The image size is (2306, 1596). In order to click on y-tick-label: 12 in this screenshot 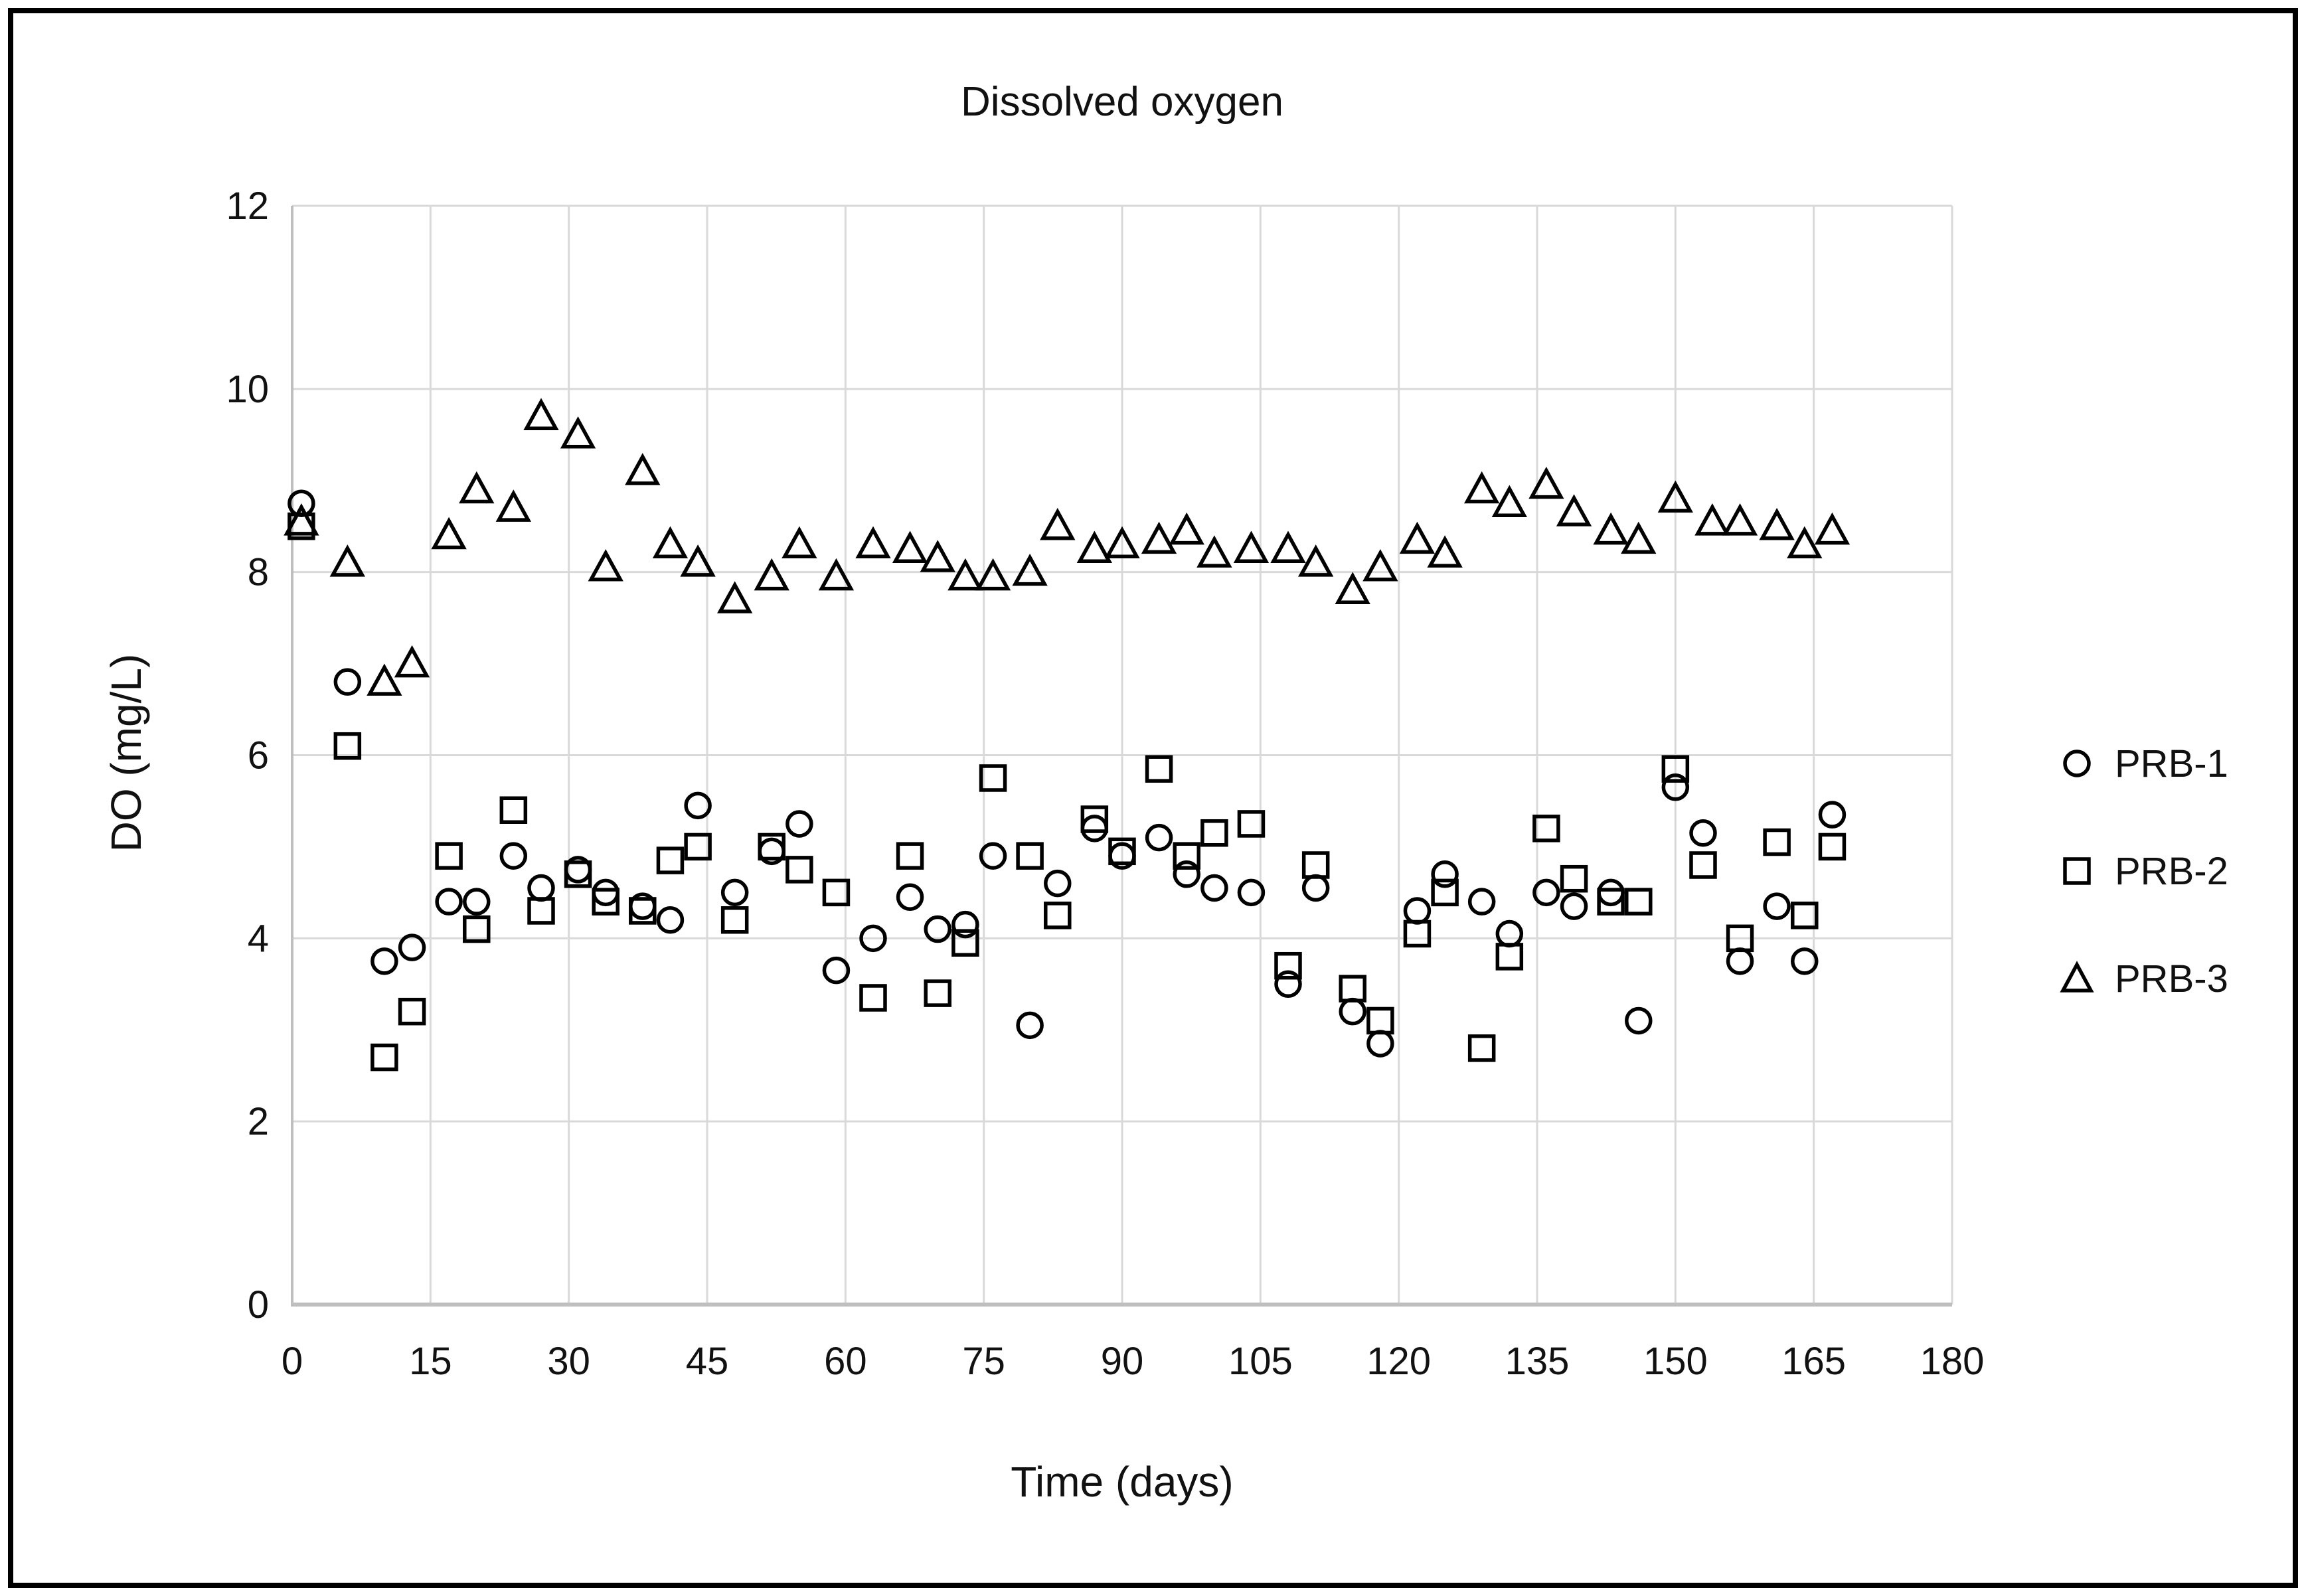, I will do `click(248, 207)`.